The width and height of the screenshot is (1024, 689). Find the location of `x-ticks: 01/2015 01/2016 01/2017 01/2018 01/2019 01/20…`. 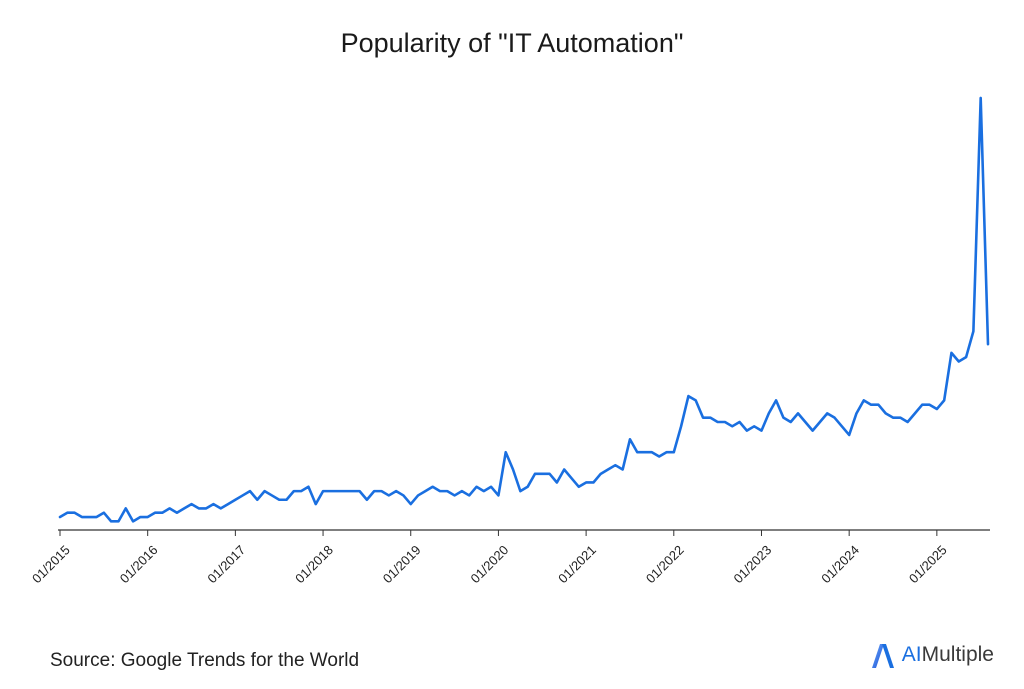

x-ticks: 01/2015 01/2016 01/2017 01/2018 01/2019 01/20… is located at coordinates (489, 558).